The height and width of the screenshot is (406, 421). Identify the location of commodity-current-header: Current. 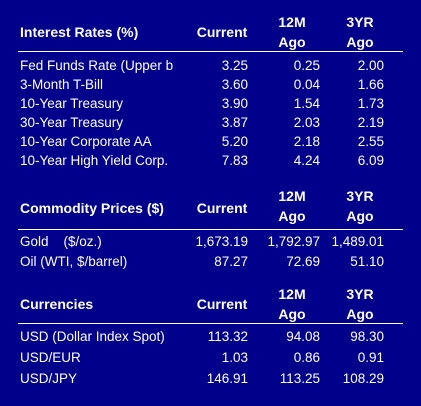
(222, 208).